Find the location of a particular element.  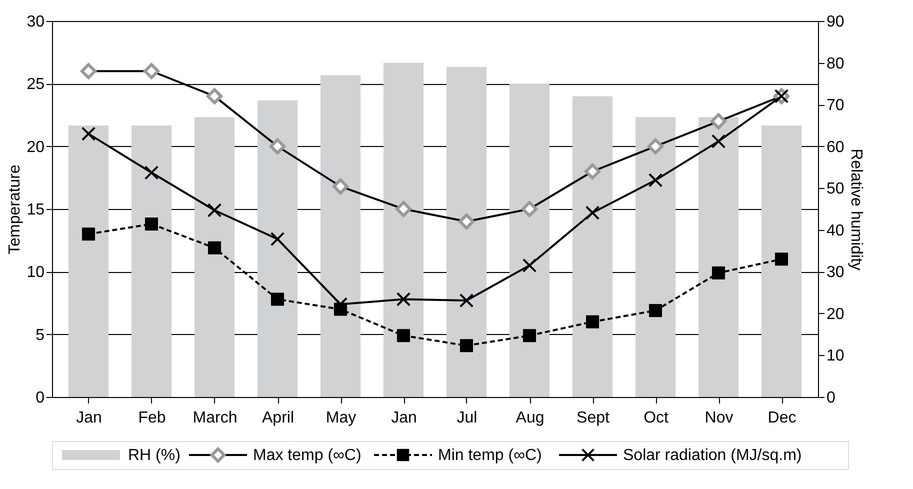

legend-label: Solar radiation (MJ/sq.m) is located at coordinates (712, 455).